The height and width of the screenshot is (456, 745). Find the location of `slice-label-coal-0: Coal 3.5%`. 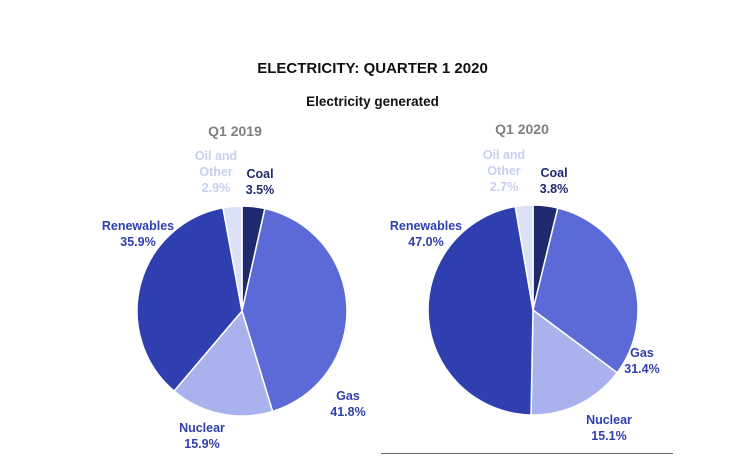

slice-label-coal-0: Coal 3.5% is located at coordinates (260, 182).